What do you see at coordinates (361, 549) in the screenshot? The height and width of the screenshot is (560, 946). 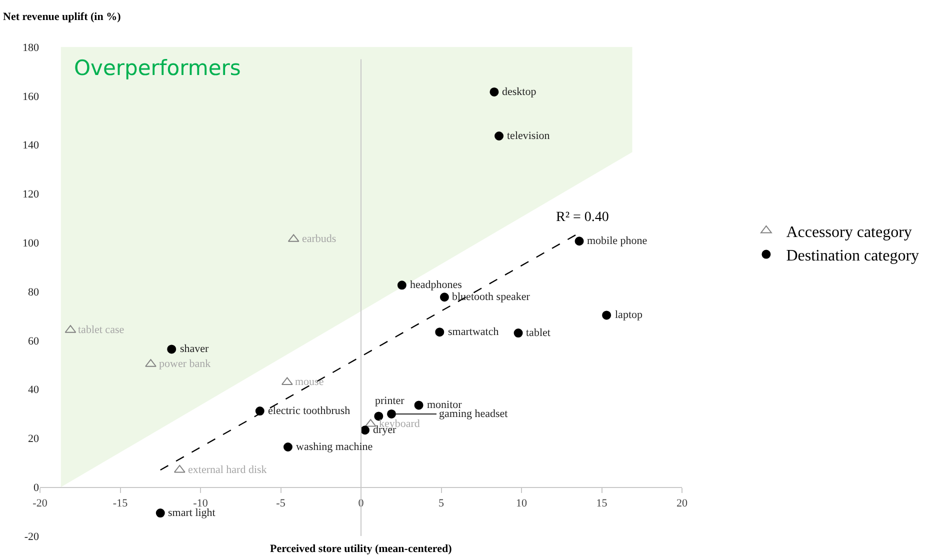 I see `x-axis-title: Perceived store utility (mean-centered)` at bounding box center [361, 549].